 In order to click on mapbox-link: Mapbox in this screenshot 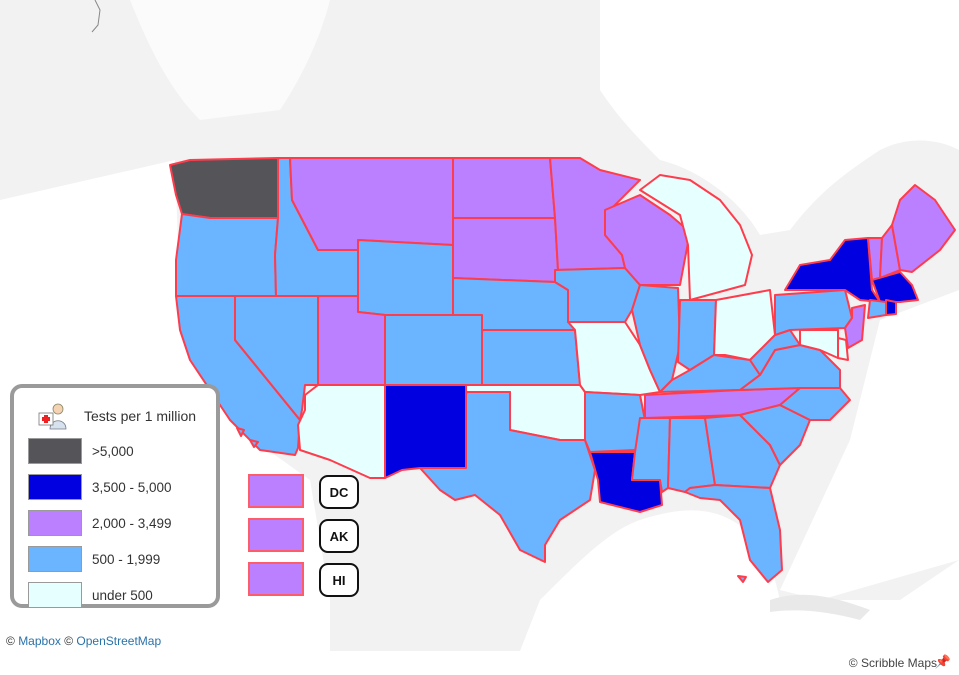, I will do `click(39, 641)`.